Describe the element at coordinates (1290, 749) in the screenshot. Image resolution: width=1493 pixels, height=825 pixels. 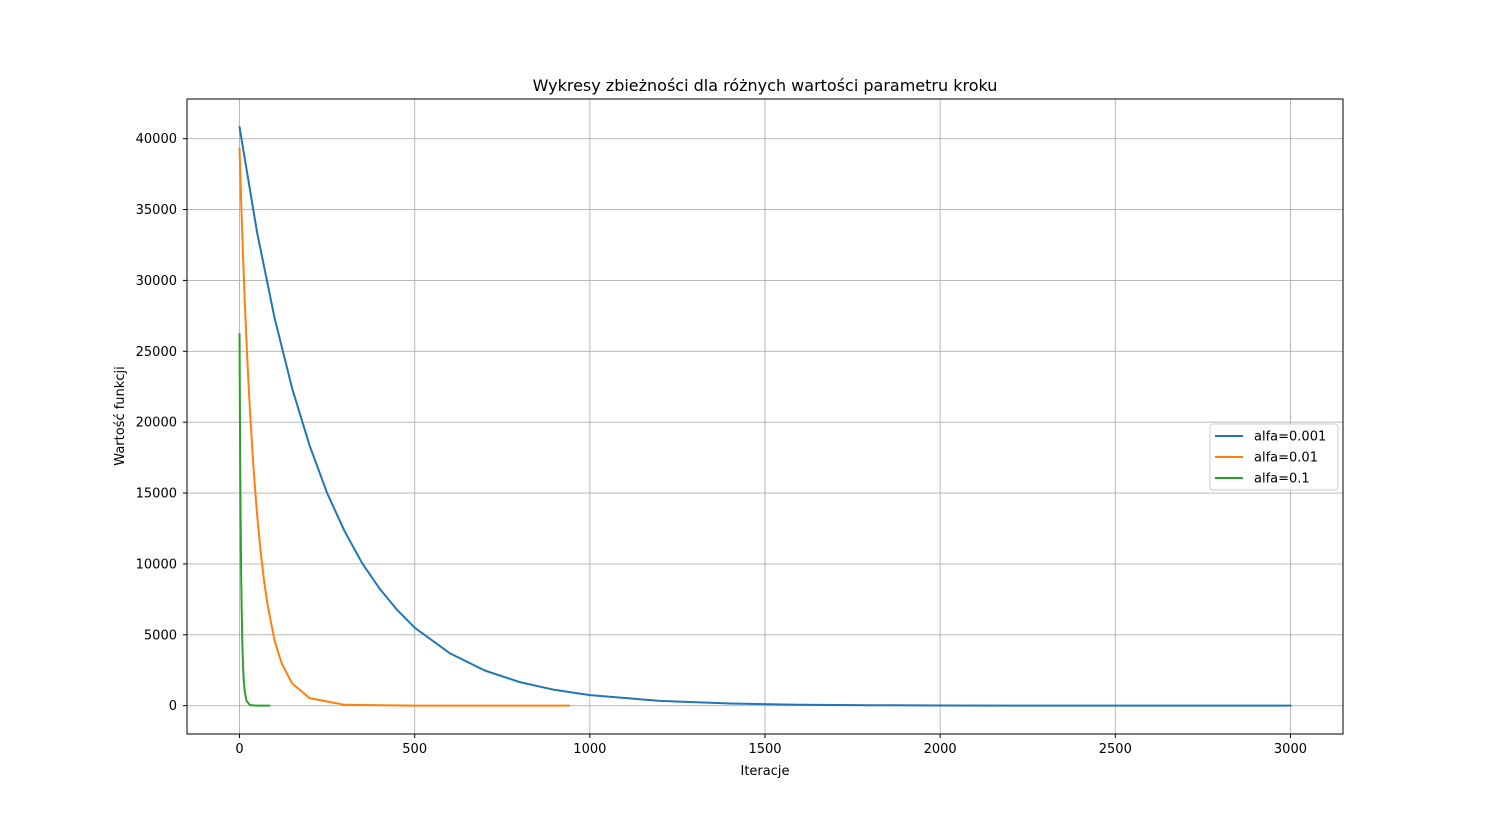
I see `x-tick-label: 3000` at that location.